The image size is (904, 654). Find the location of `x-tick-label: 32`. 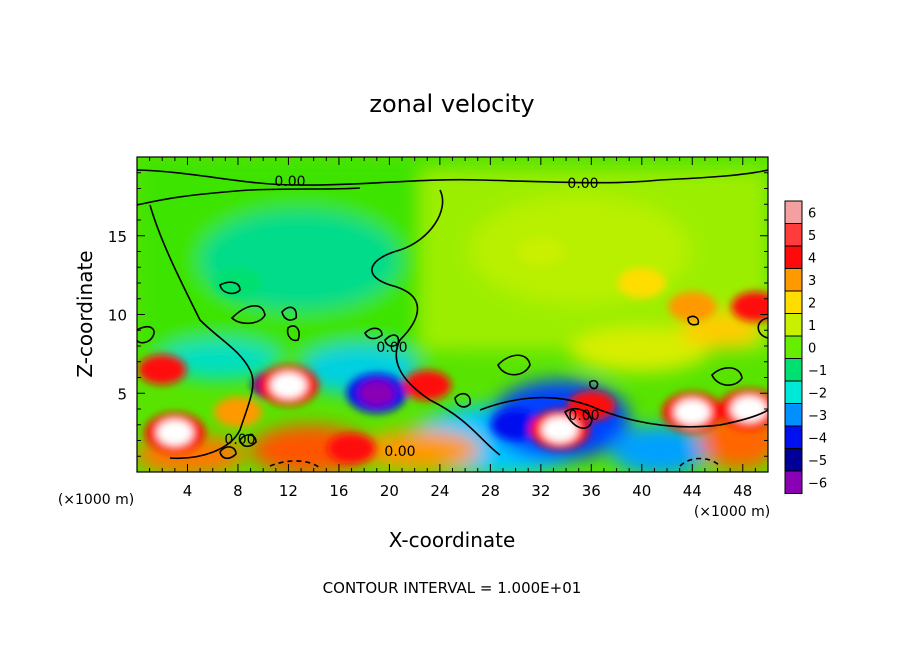

x-tick-label: 32 is located at coordinates (540, 491).